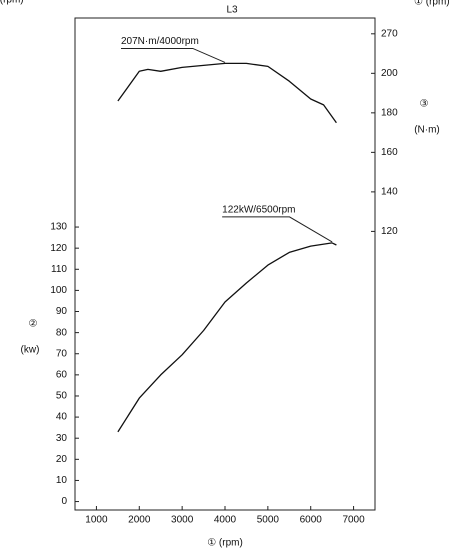 Image resolution: width=464 pixels, height=559 pixels. What do you see at coordinates (160, 41) in the screenshot?
I see `annotation-text: 207N·m/4000rpm` at bounding box center [160, 41].